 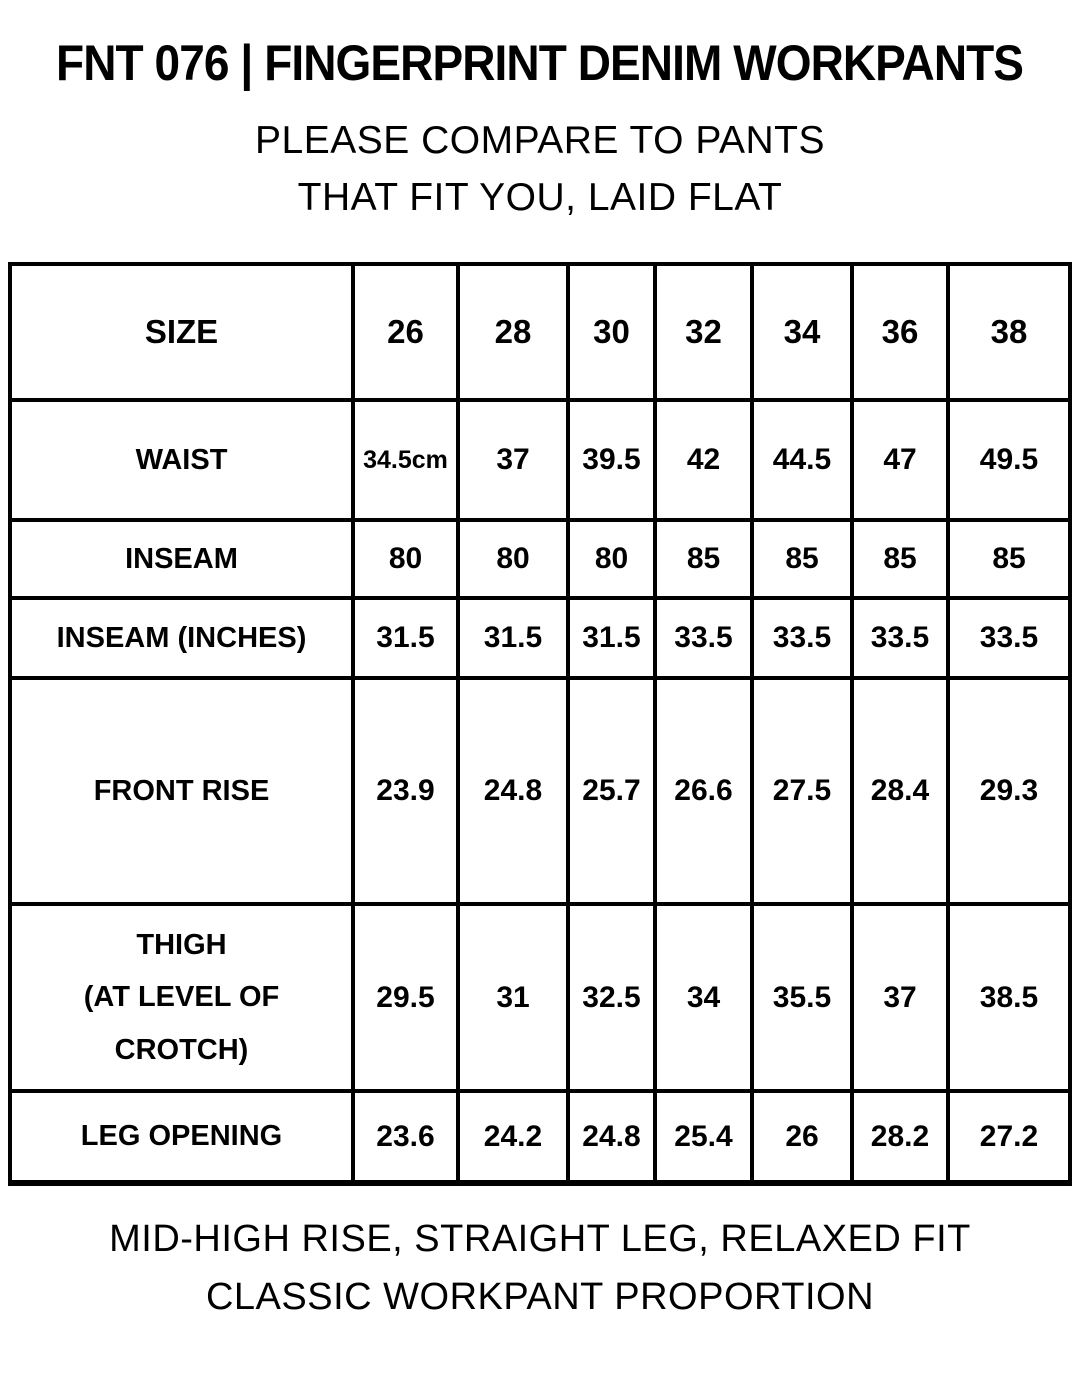 I want to click on row-label: LEG OPENING, so click(x=181, y=1137).